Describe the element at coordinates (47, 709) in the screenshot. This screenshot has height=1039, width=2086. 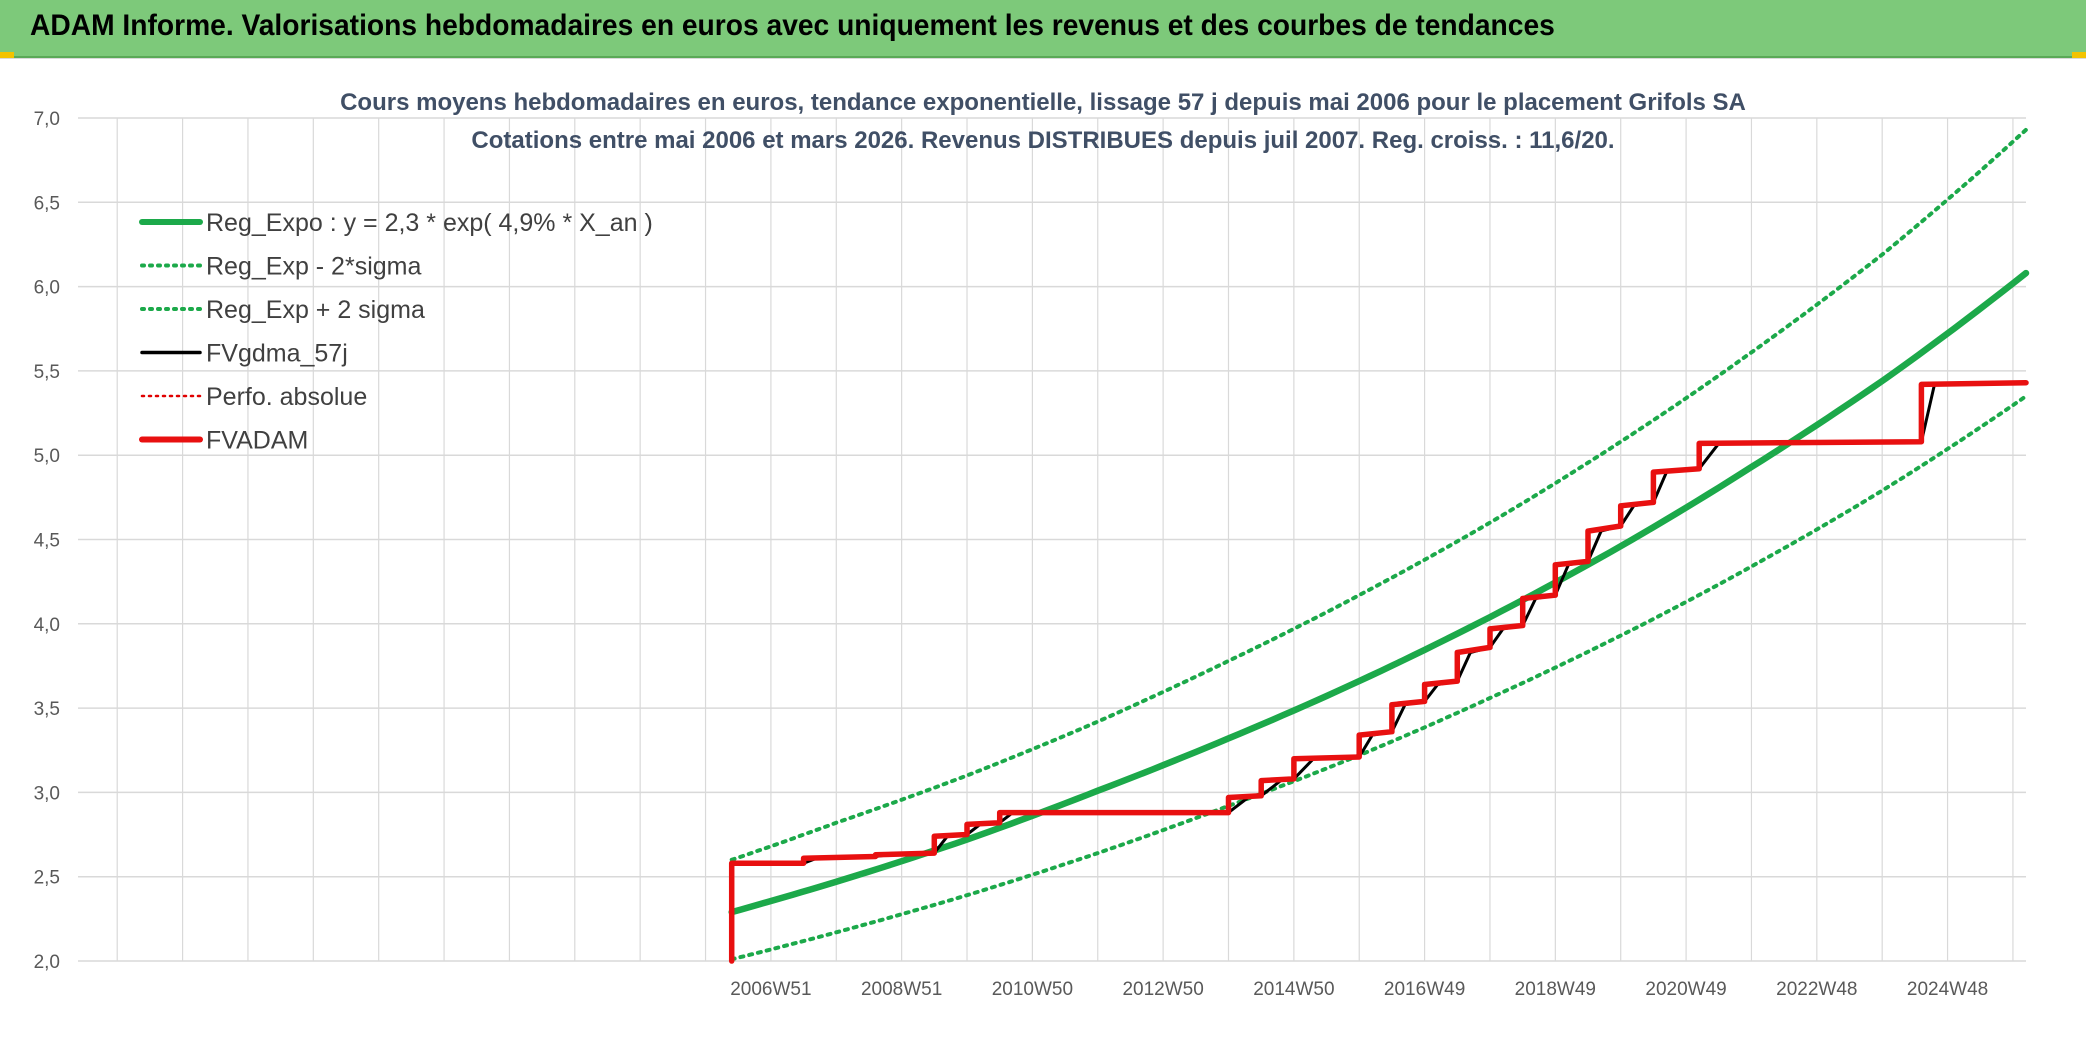
I see `y-tick-label: 3,5` at that location.